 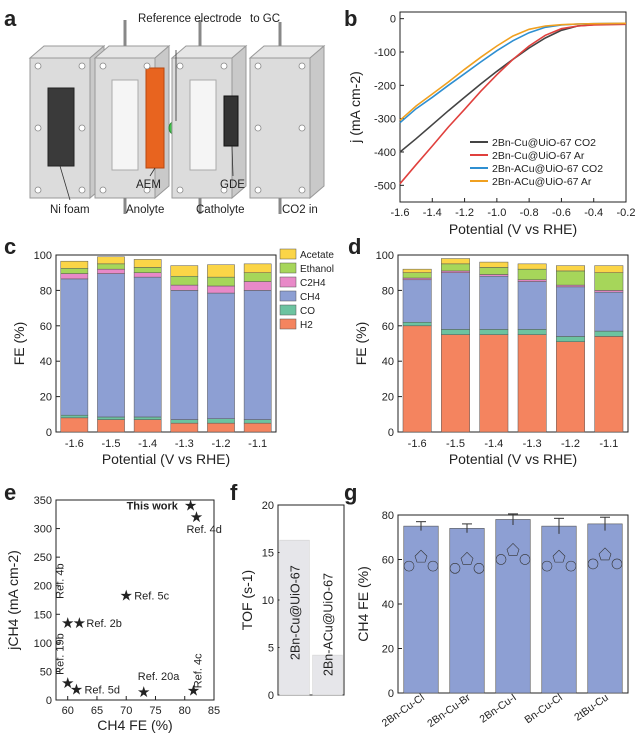 I want to click on panel-label-c: c, so click(x=10, y=246).